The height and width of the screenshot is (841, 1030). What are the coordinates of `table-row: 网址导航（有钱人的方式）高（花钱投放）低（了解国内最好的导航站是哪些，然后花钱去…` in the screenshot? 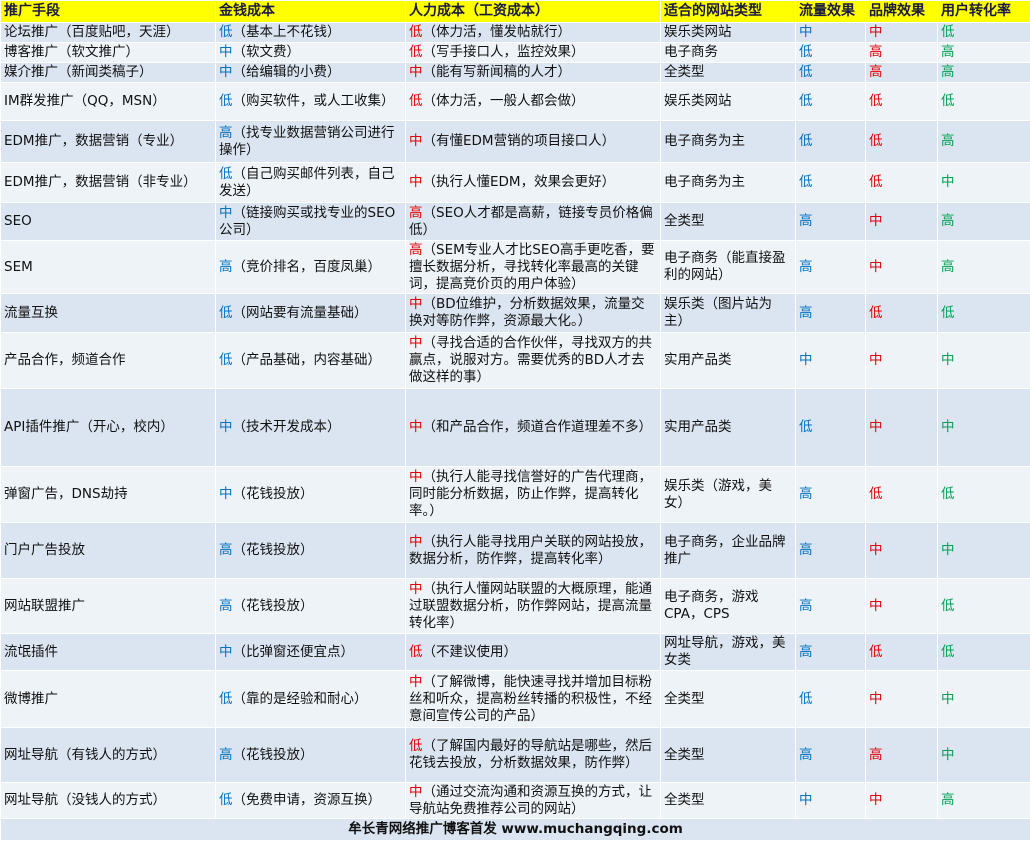 It's located at (515, 755).